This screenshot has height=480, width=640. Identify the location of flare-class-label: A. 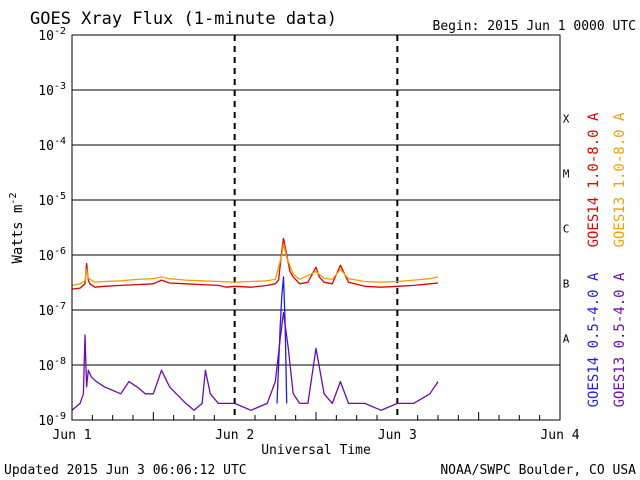
(566, 339).